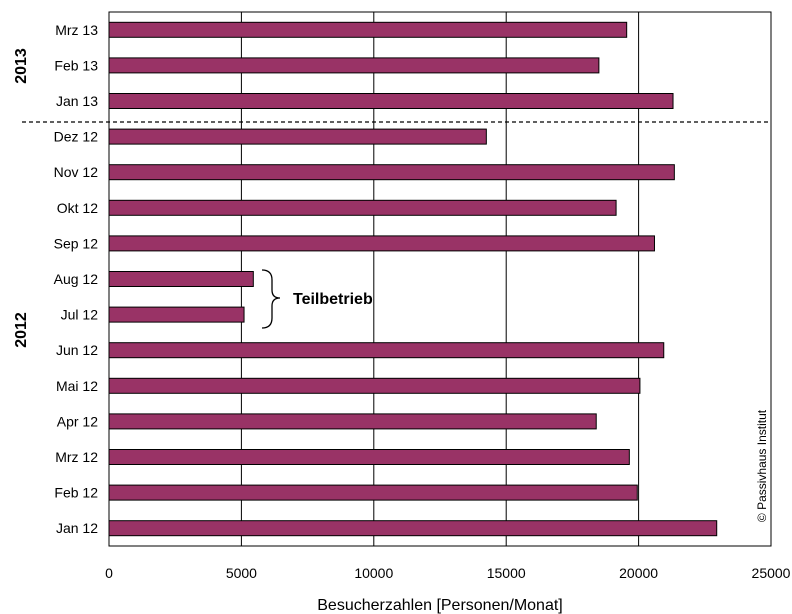 Image resolution: width=792 pixels, height=614 pixels. I want to click on category-label: Jun 12, so click(77, 350).